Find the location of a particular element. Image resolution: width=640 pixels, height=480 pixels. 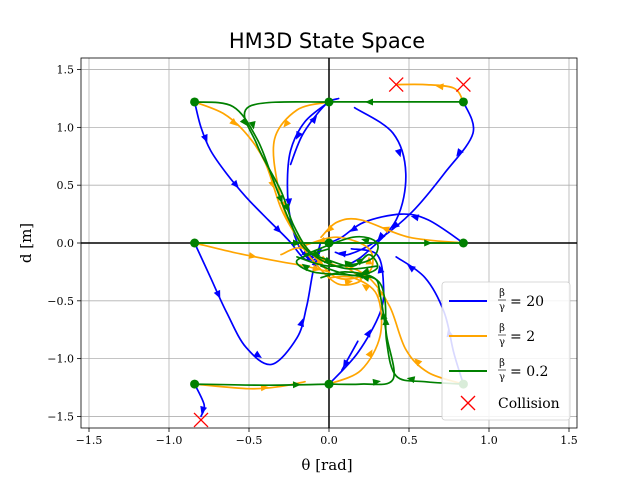

y-tick-label: 0.5 is located at coordinates (66, 185).